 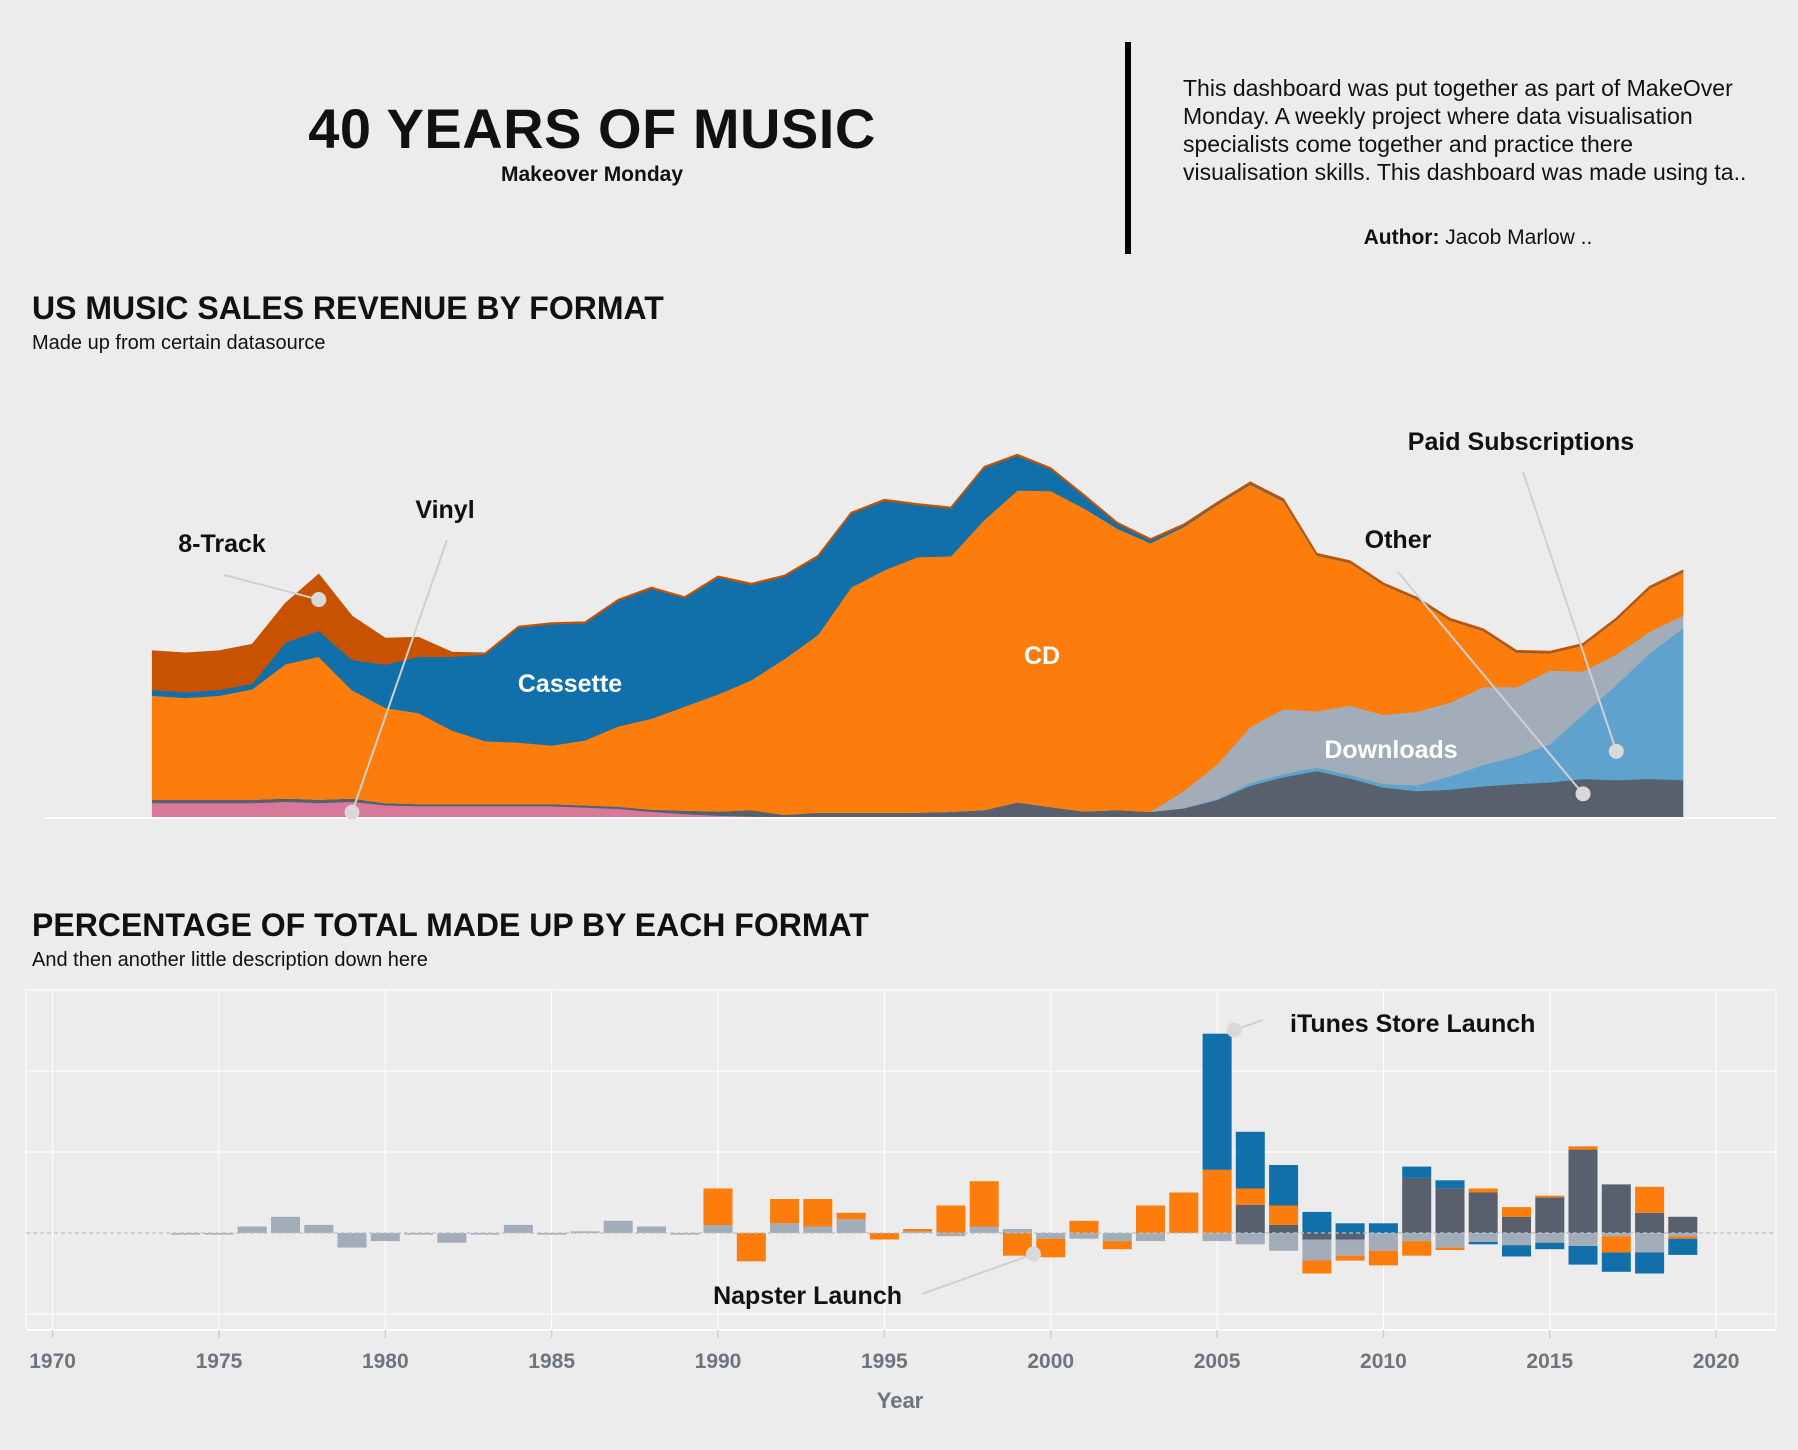 I want to click on leader-eight_track, so click(x=271, y=587).